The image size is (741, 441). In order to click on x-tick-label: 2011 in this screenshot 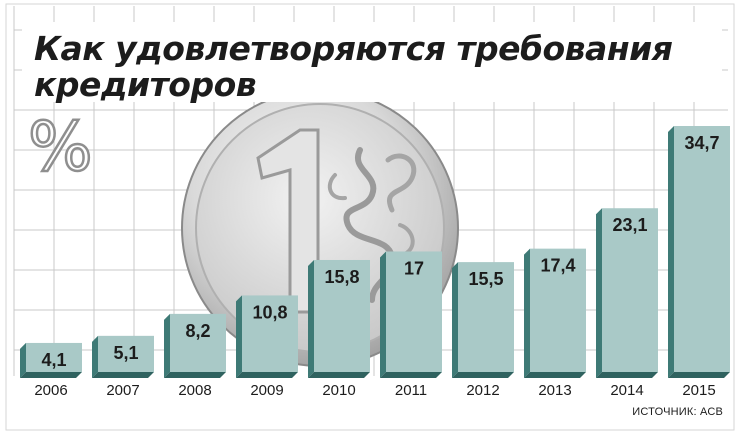, I will do `click(411, 390)`.